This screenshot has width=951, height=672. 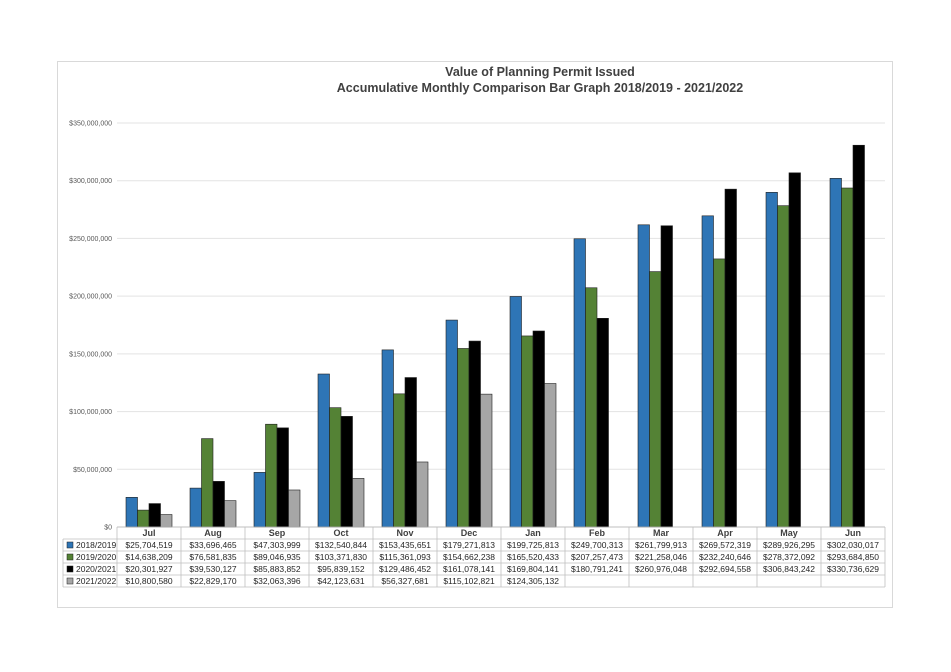 What do you see at coordinates (469, 545) in the screenshot?
I see `data-label: $179,271,813` at bounding box center [469, 545].